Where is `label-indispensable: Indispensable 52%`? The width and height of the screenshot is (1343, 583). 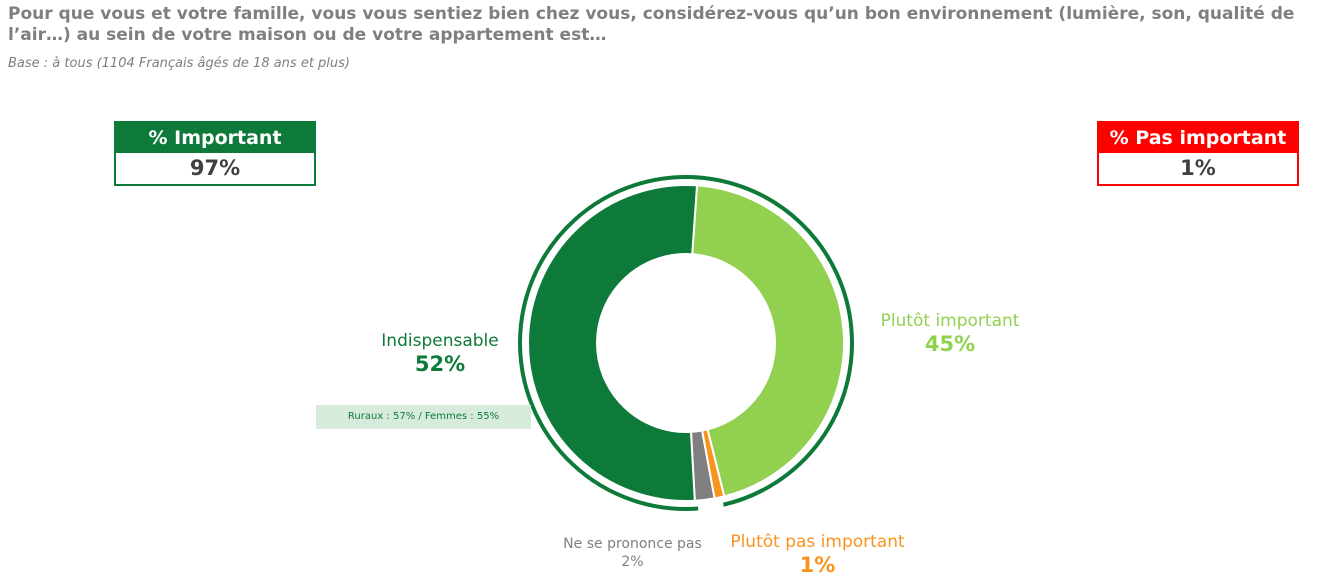
label-indispensable: Indispensable 52% is located at coordinates (440, 353).